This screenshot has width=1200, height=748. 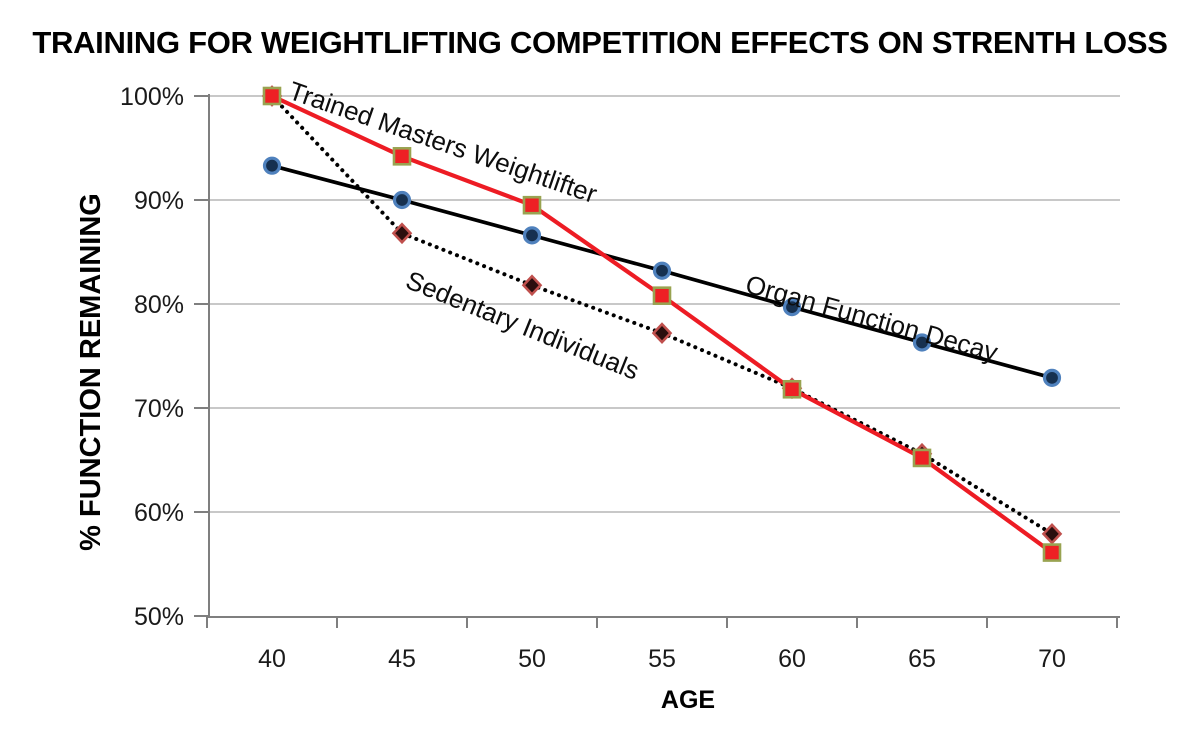 I want to click on x-tick-label: 70, so click(x=1052, y=659).